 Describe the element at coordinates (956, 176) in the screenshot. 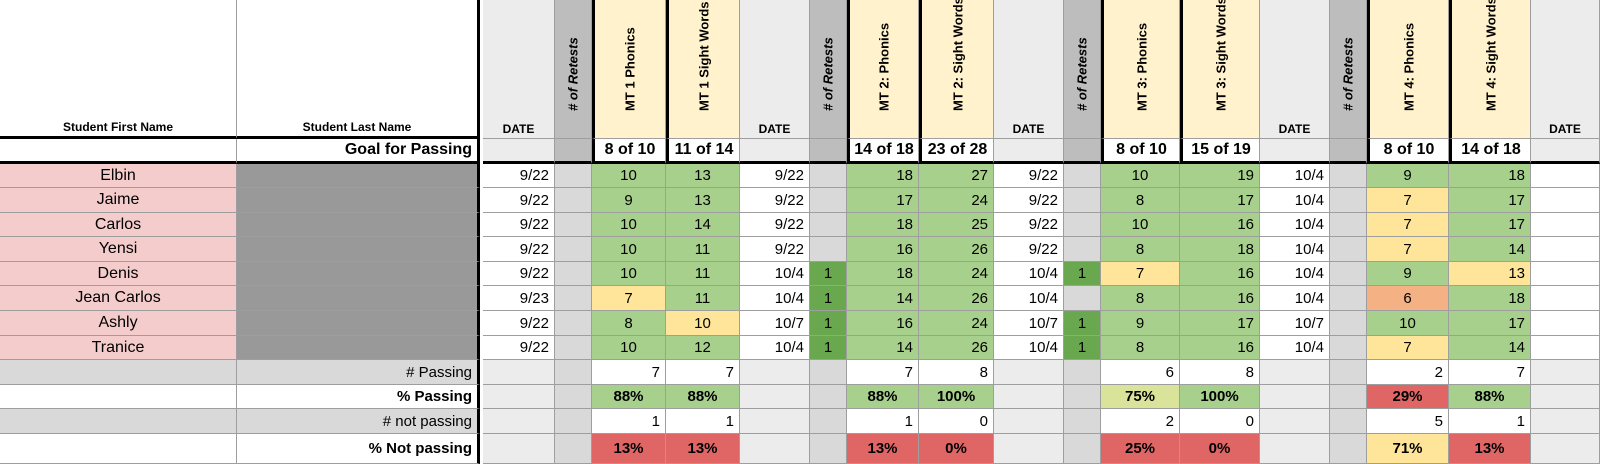

I see `student-score-s2: 27` at that location.